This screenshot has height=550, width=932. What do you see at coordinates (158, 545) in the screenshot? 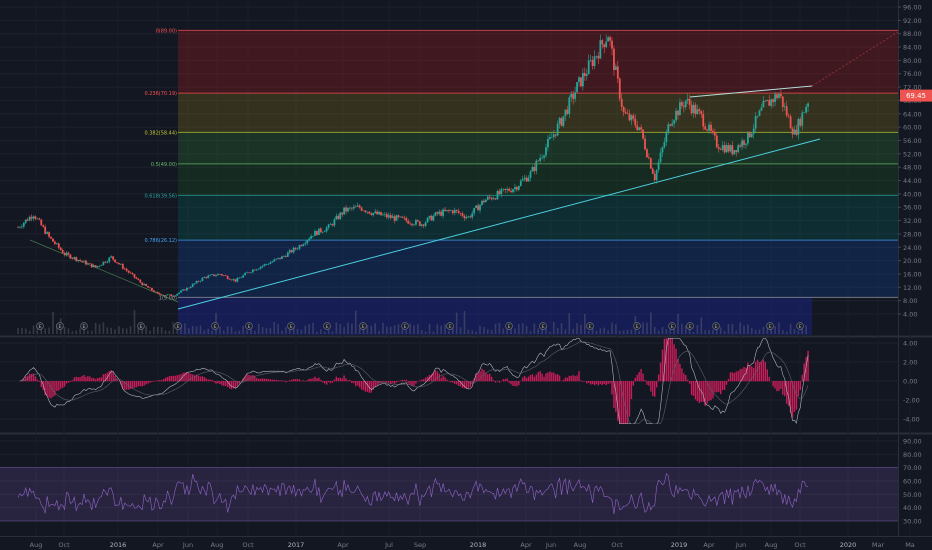
I see `time-tick-label: Apr` at bounding box center [158, 545].